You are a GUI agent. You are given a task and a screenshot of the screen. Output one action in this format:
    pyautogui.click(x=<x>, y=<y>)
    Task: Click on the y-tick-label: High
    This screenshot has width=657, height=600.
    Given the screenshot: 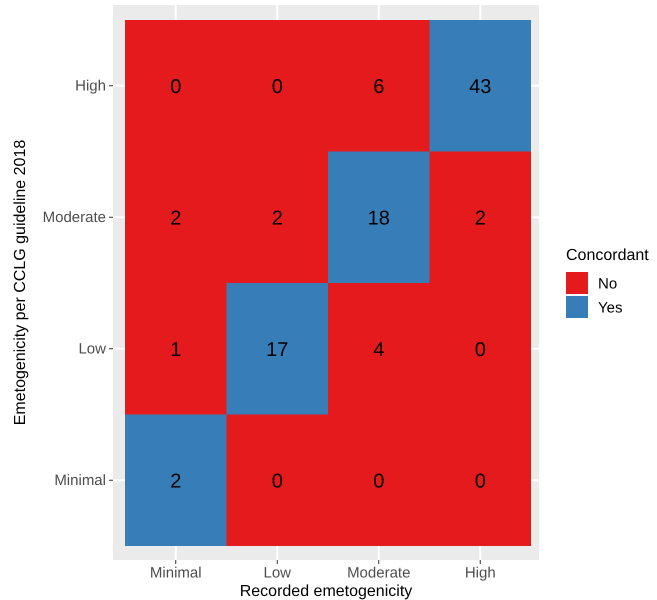 What is the action you would take?
    pyautogui.click(x=90, y=86)
    